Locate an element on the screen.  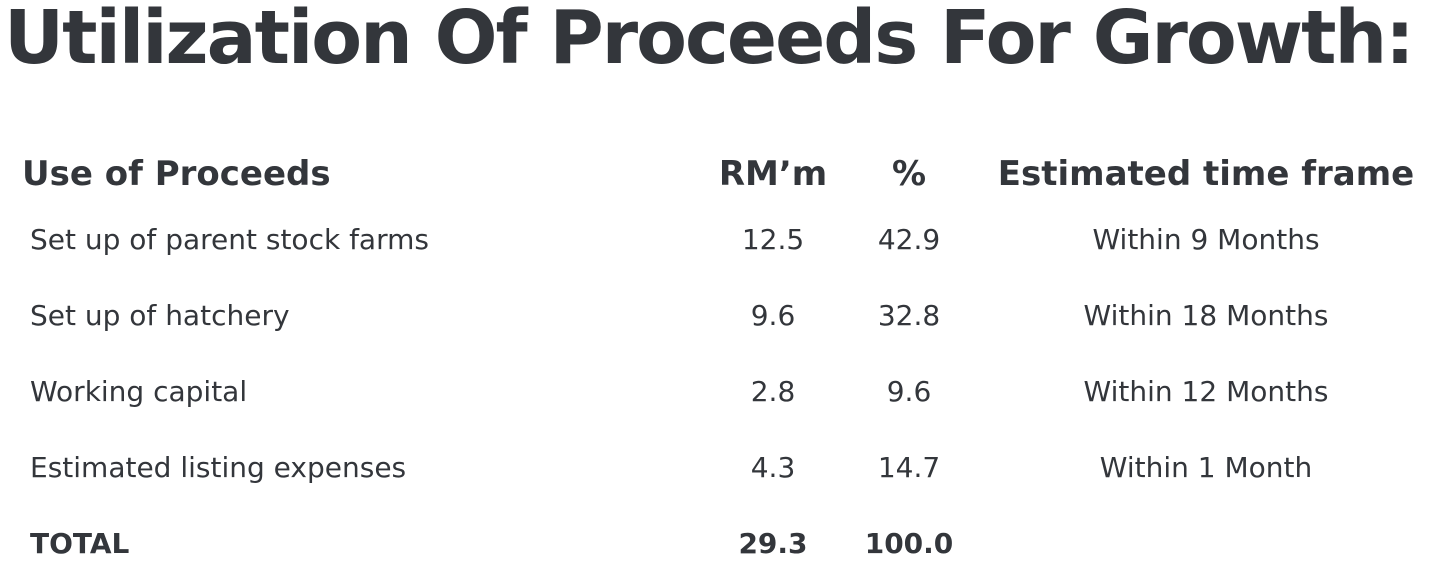
table-cell: 14.7 is located at coordinates (909, 467).